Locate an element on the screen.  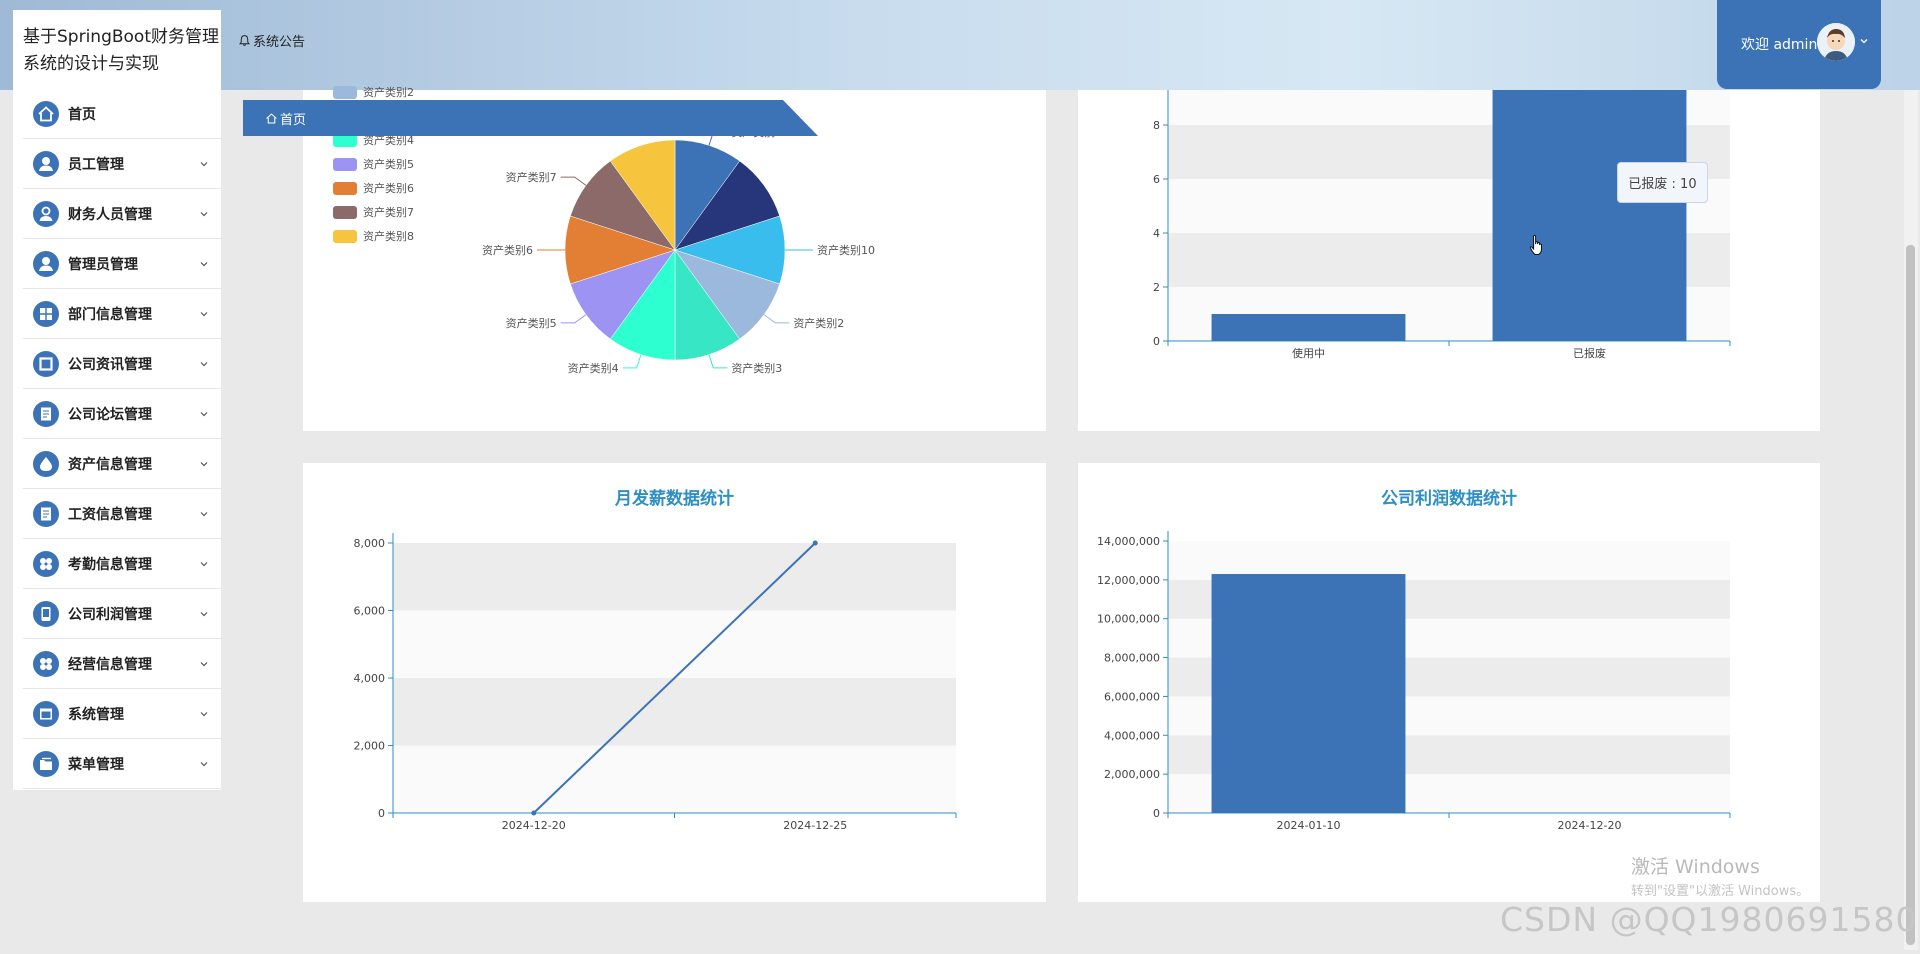
user-menu: 欢迎 admin is located at coordinates (1799, 44).